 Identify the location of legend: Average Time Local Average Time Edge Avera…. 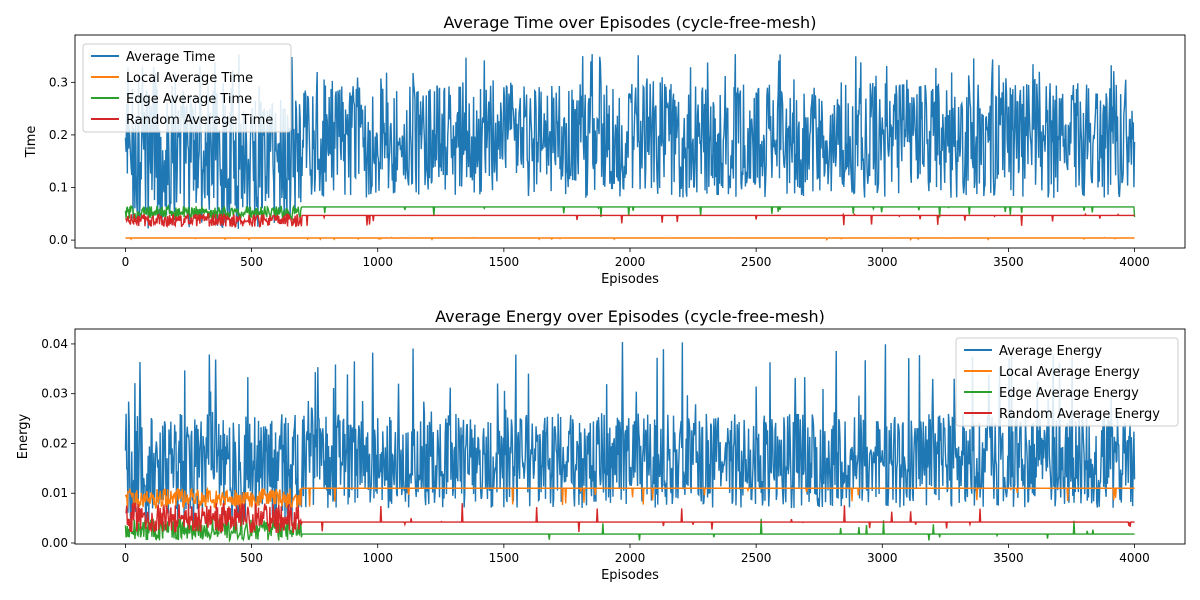
(187, 88).